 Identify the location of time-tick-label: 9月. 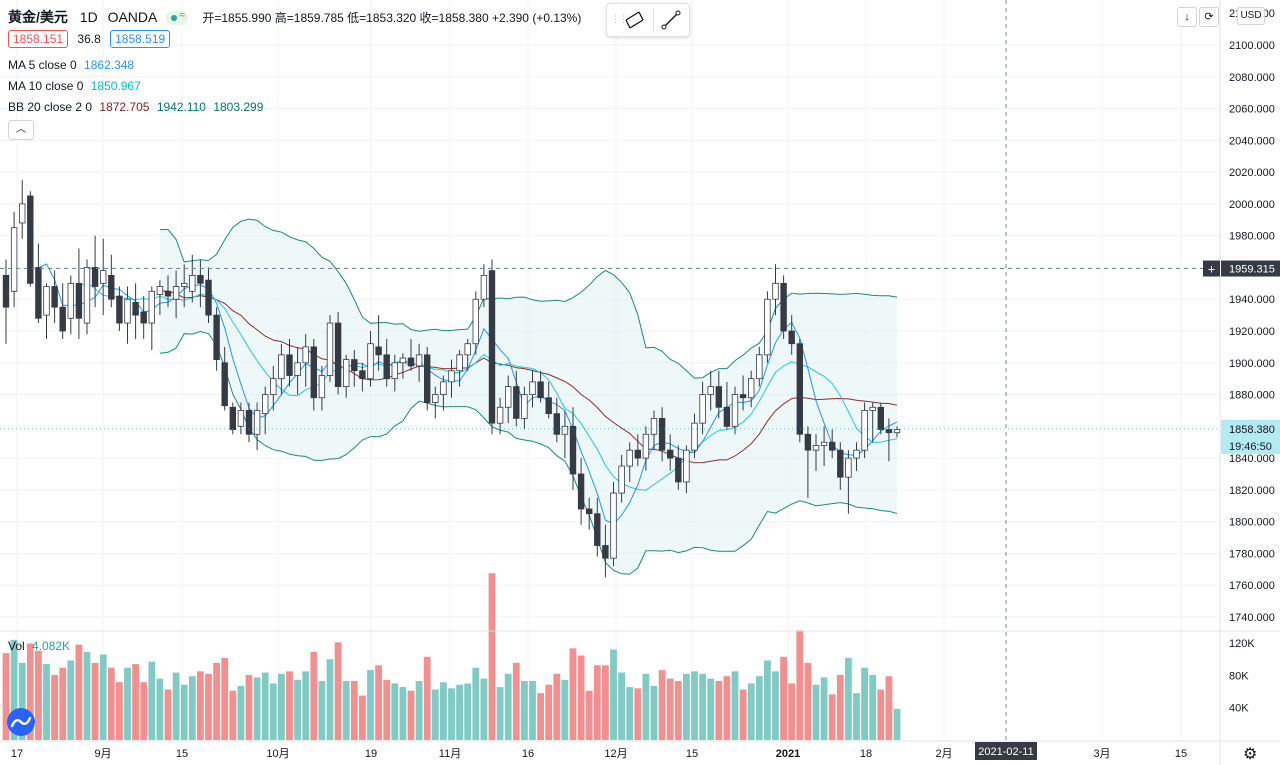
(102, 754).